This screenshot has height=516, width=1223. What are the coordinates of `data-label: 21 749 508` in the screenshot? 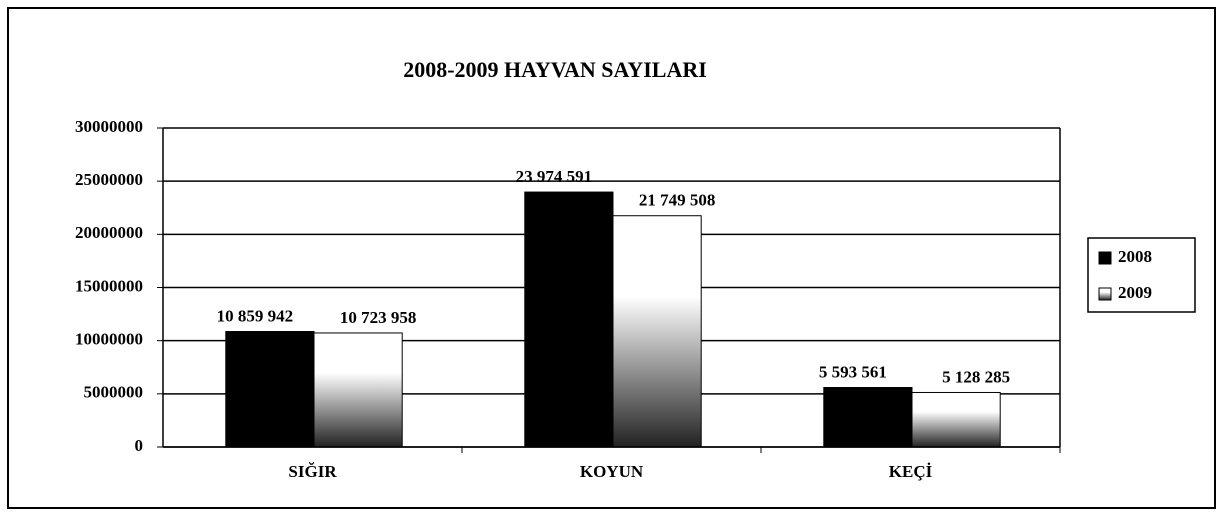 It's located at (677, 200).